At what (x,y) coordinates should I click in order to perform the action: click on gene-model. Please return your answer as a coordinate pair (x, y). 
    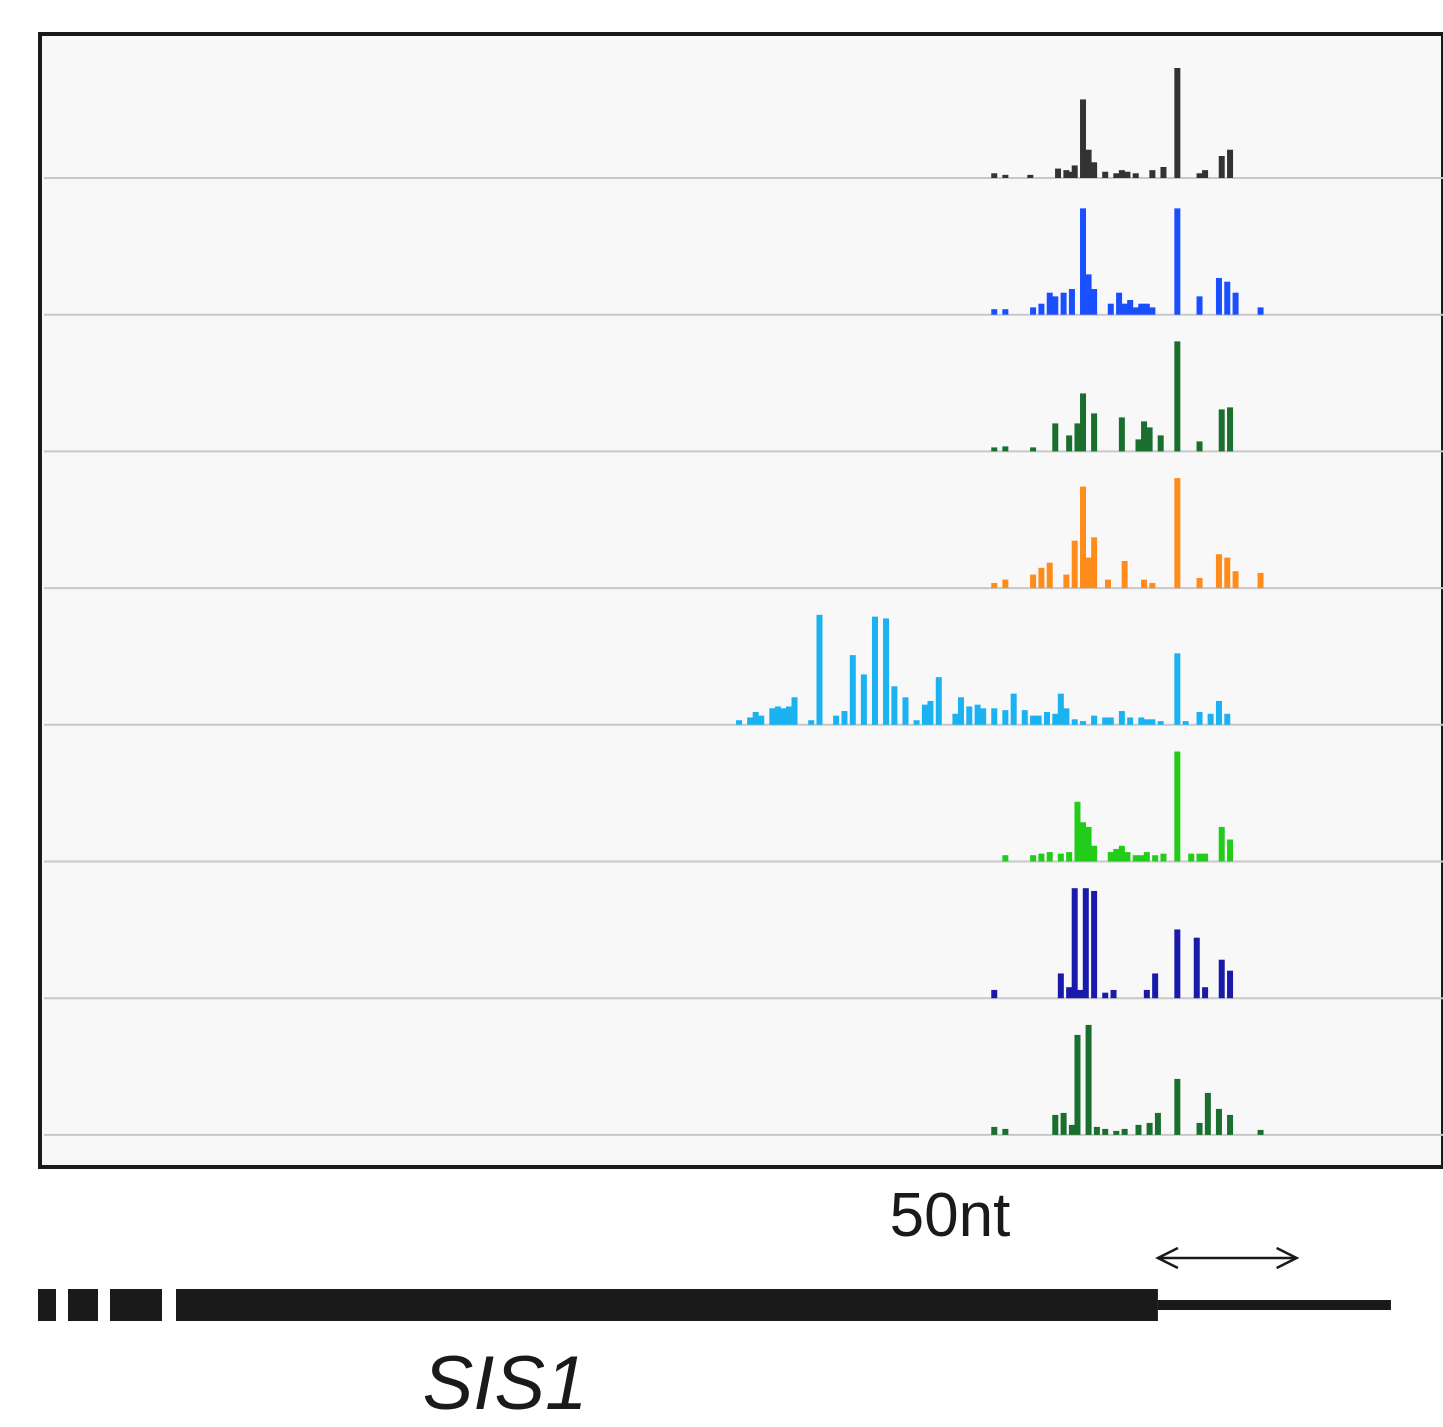
    Looking at the image, I should click on (714, 1305).